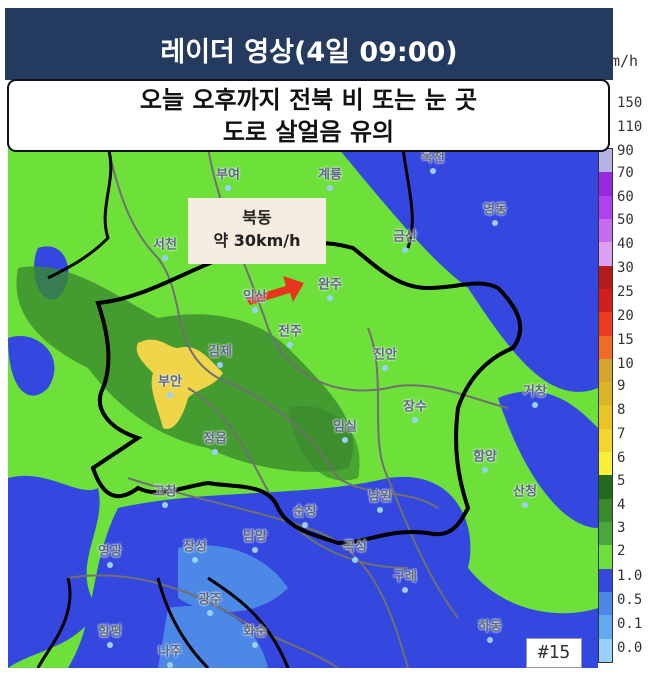  Describe the element at coordinates (255, 632) in the screenshot. I see `city-label: 화순` at that location.